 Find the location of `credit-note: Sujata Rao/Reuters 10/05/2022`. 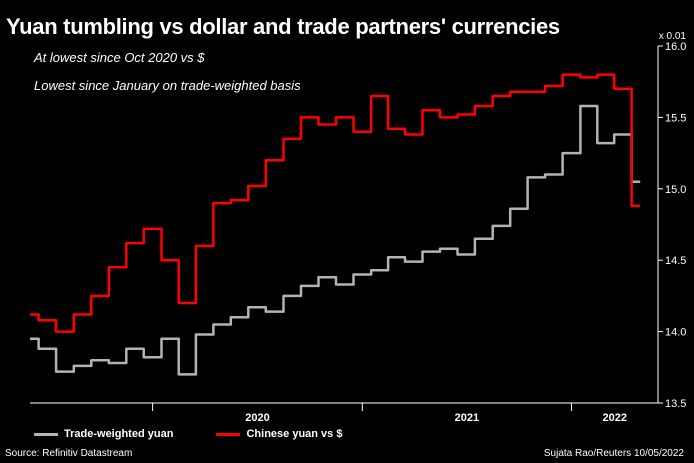

credit-note: Sujata Rao/Reuters 10/05/2022 is located at coordinates (613, 453).